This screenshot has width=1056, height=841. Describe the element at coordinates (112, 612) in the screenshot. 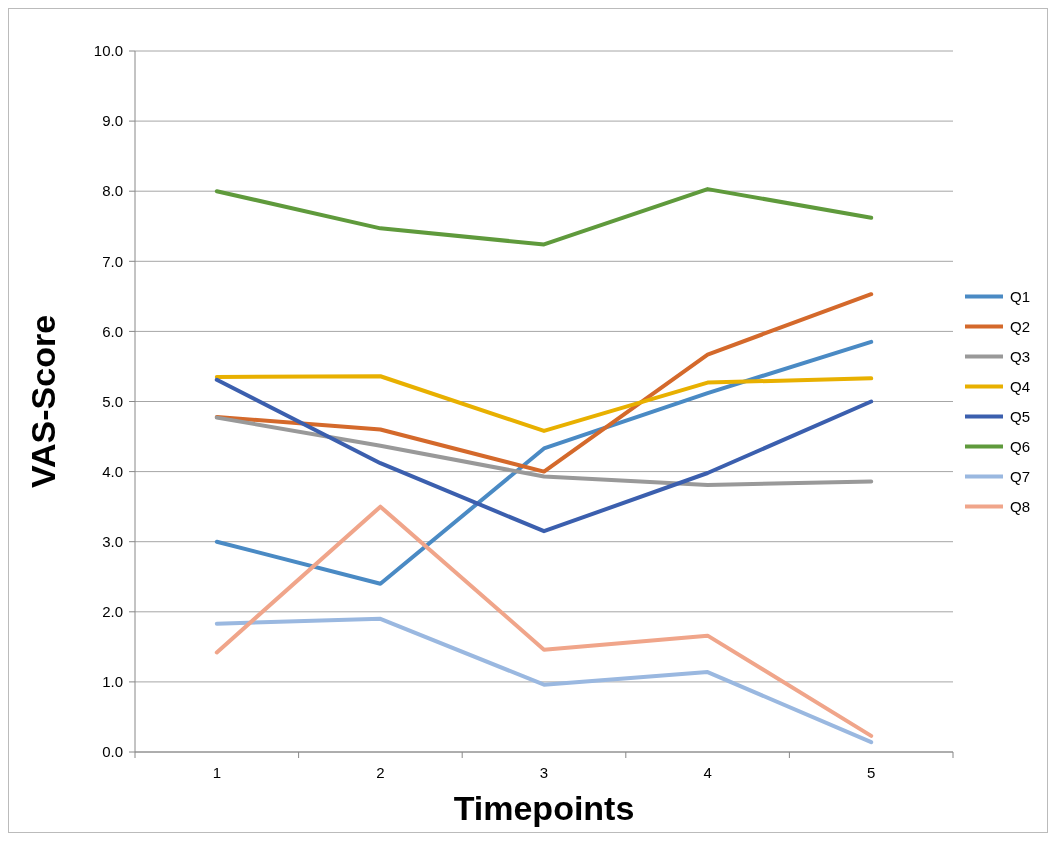

I see `y-tick-label: 2.0` at that location.